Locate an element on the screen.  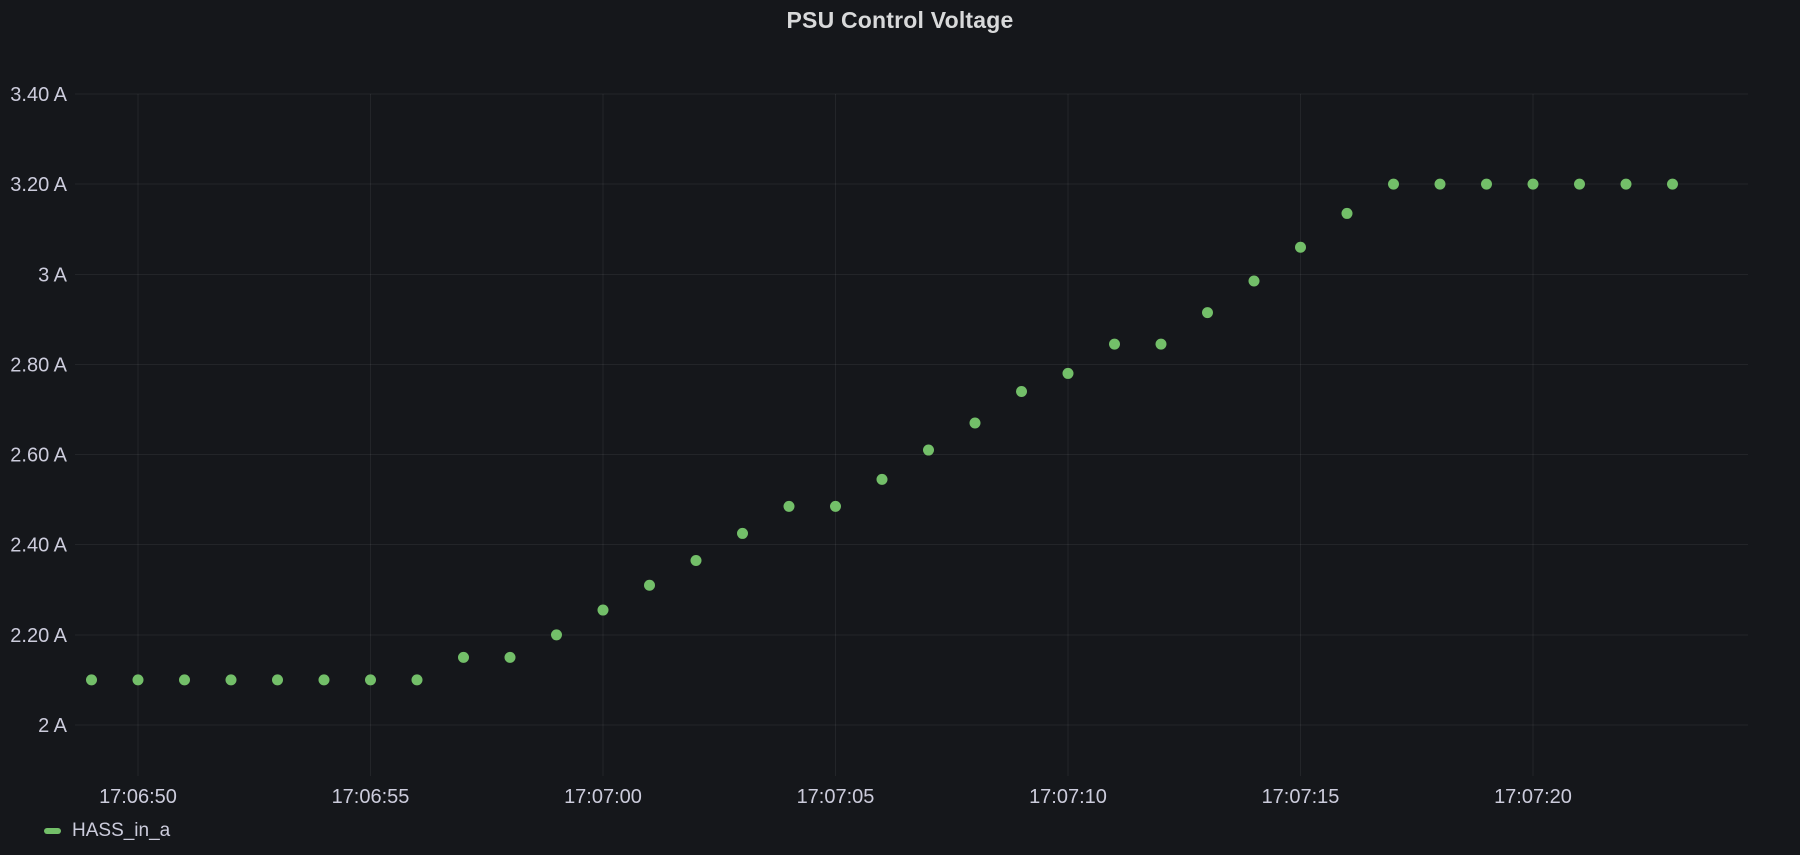
legend-series-color-swatch is located at coordinates (52, 831).